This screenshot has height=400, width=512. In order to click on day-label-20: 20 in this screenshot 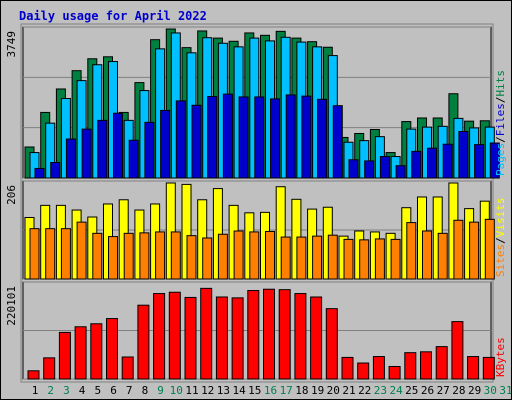, I will do `click(333, 390)`.